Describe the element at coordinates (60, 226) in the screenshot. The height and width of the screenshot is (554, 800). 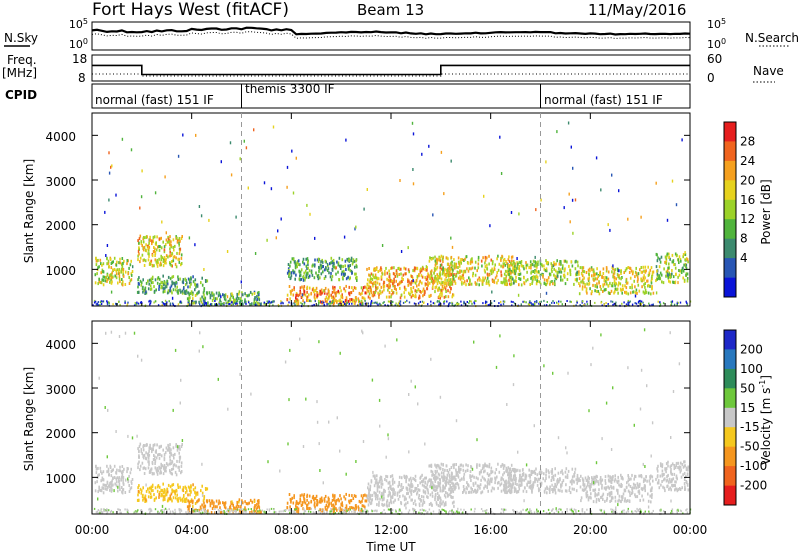
I see `power-y-tick-2000: 2000` at that location.